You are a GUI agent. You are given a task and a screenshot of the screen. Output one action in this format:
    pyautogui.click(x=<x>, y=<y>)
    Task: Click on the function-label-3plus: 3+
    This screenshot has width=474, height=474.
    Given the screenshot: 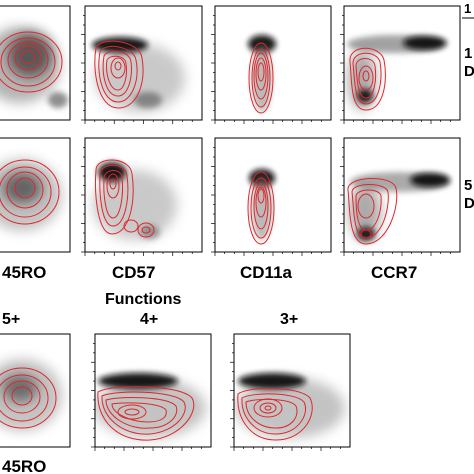 What is the action you would take?
    pyautogui.click(x=289, y=319)
    